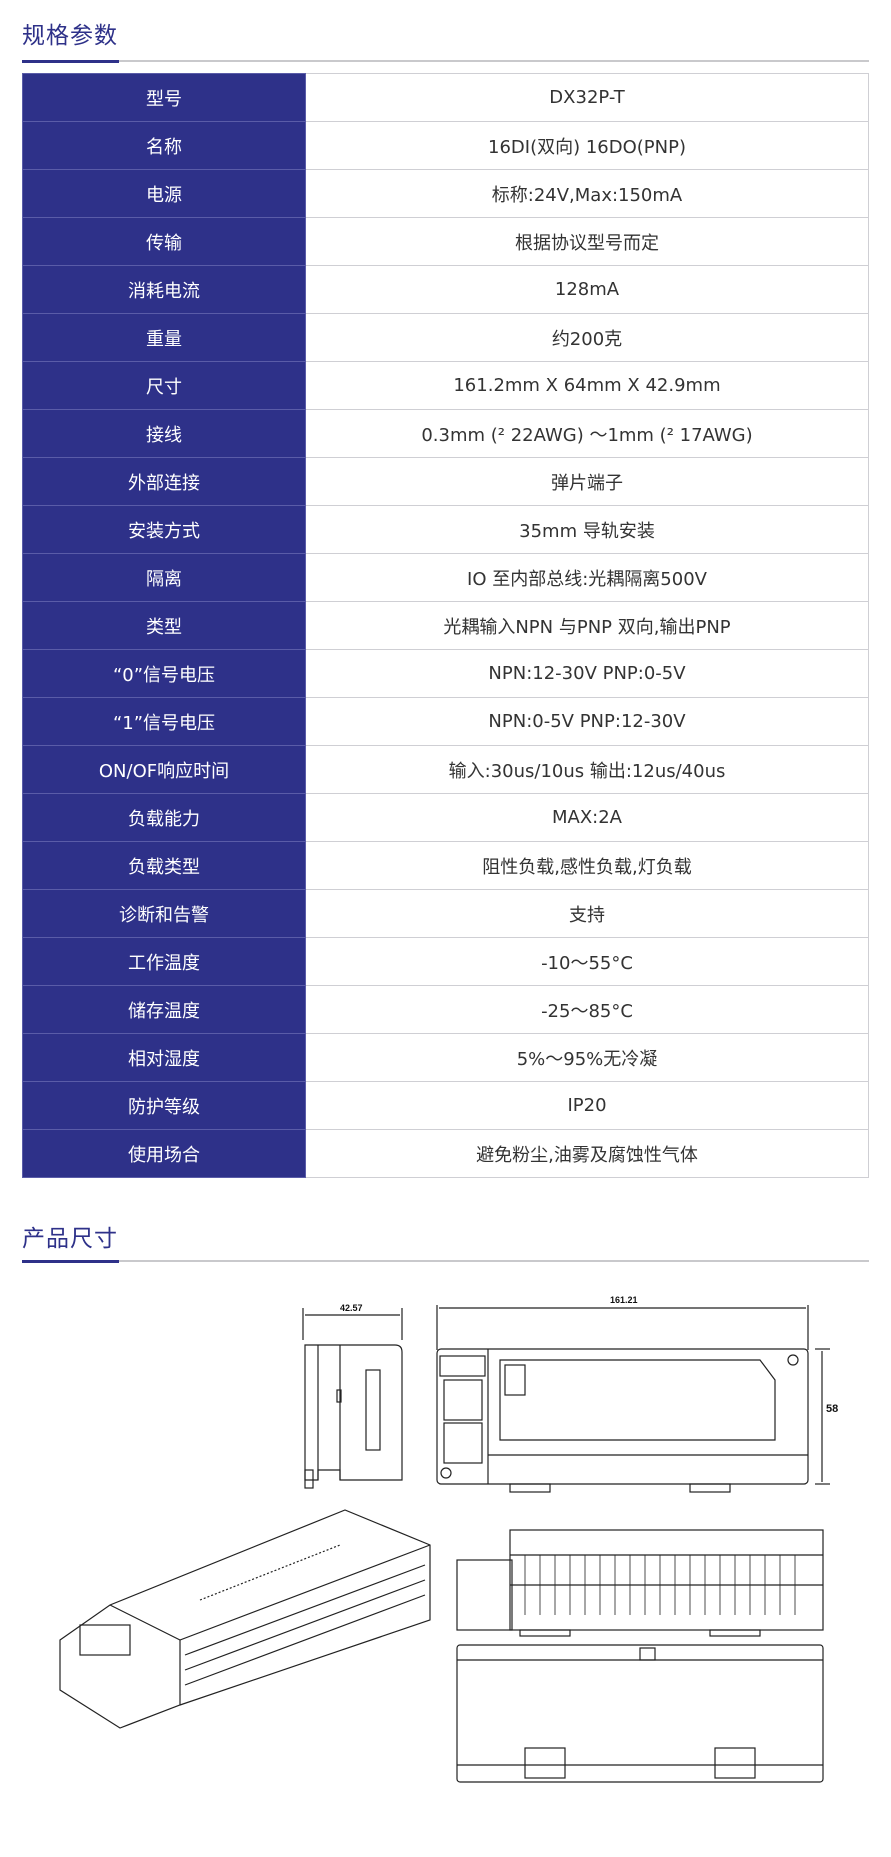 The height and width of the screenshot is (1857, 891). I want to click on spec-row: 重量 约200克, so click(445, 337).